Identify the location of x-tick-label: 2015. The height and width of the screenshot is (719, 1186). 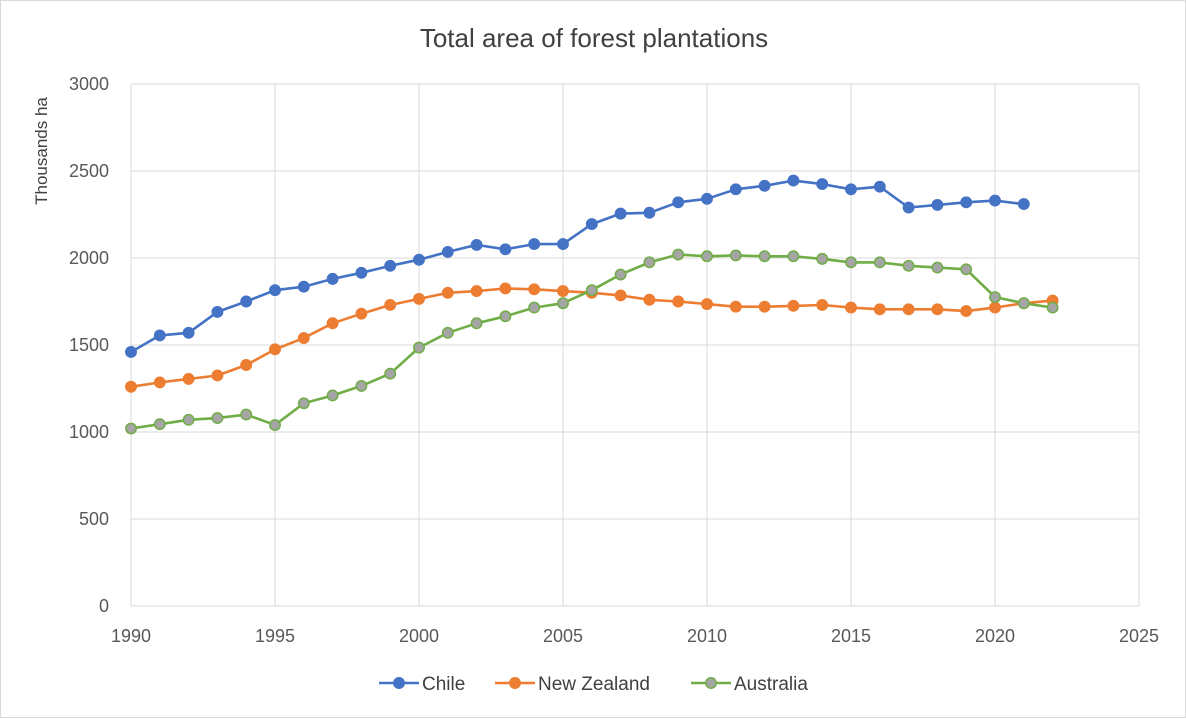
(851, 636).